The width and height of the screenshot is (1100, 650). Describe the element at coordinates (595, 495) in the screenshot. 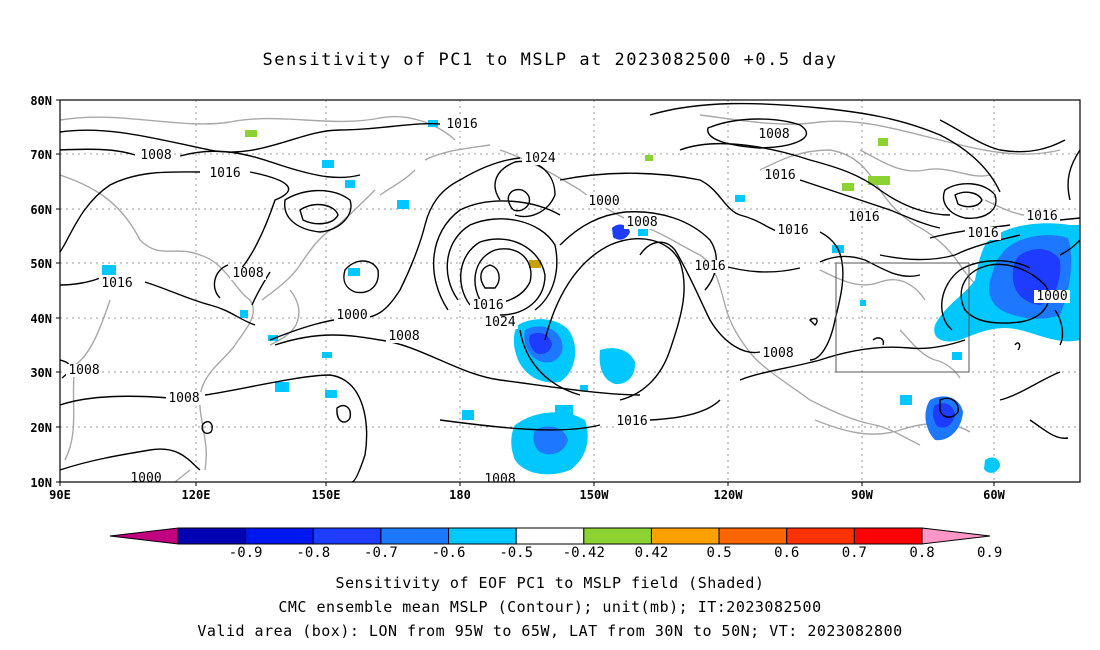

I see `lon-label-150w: 150W` at that location.